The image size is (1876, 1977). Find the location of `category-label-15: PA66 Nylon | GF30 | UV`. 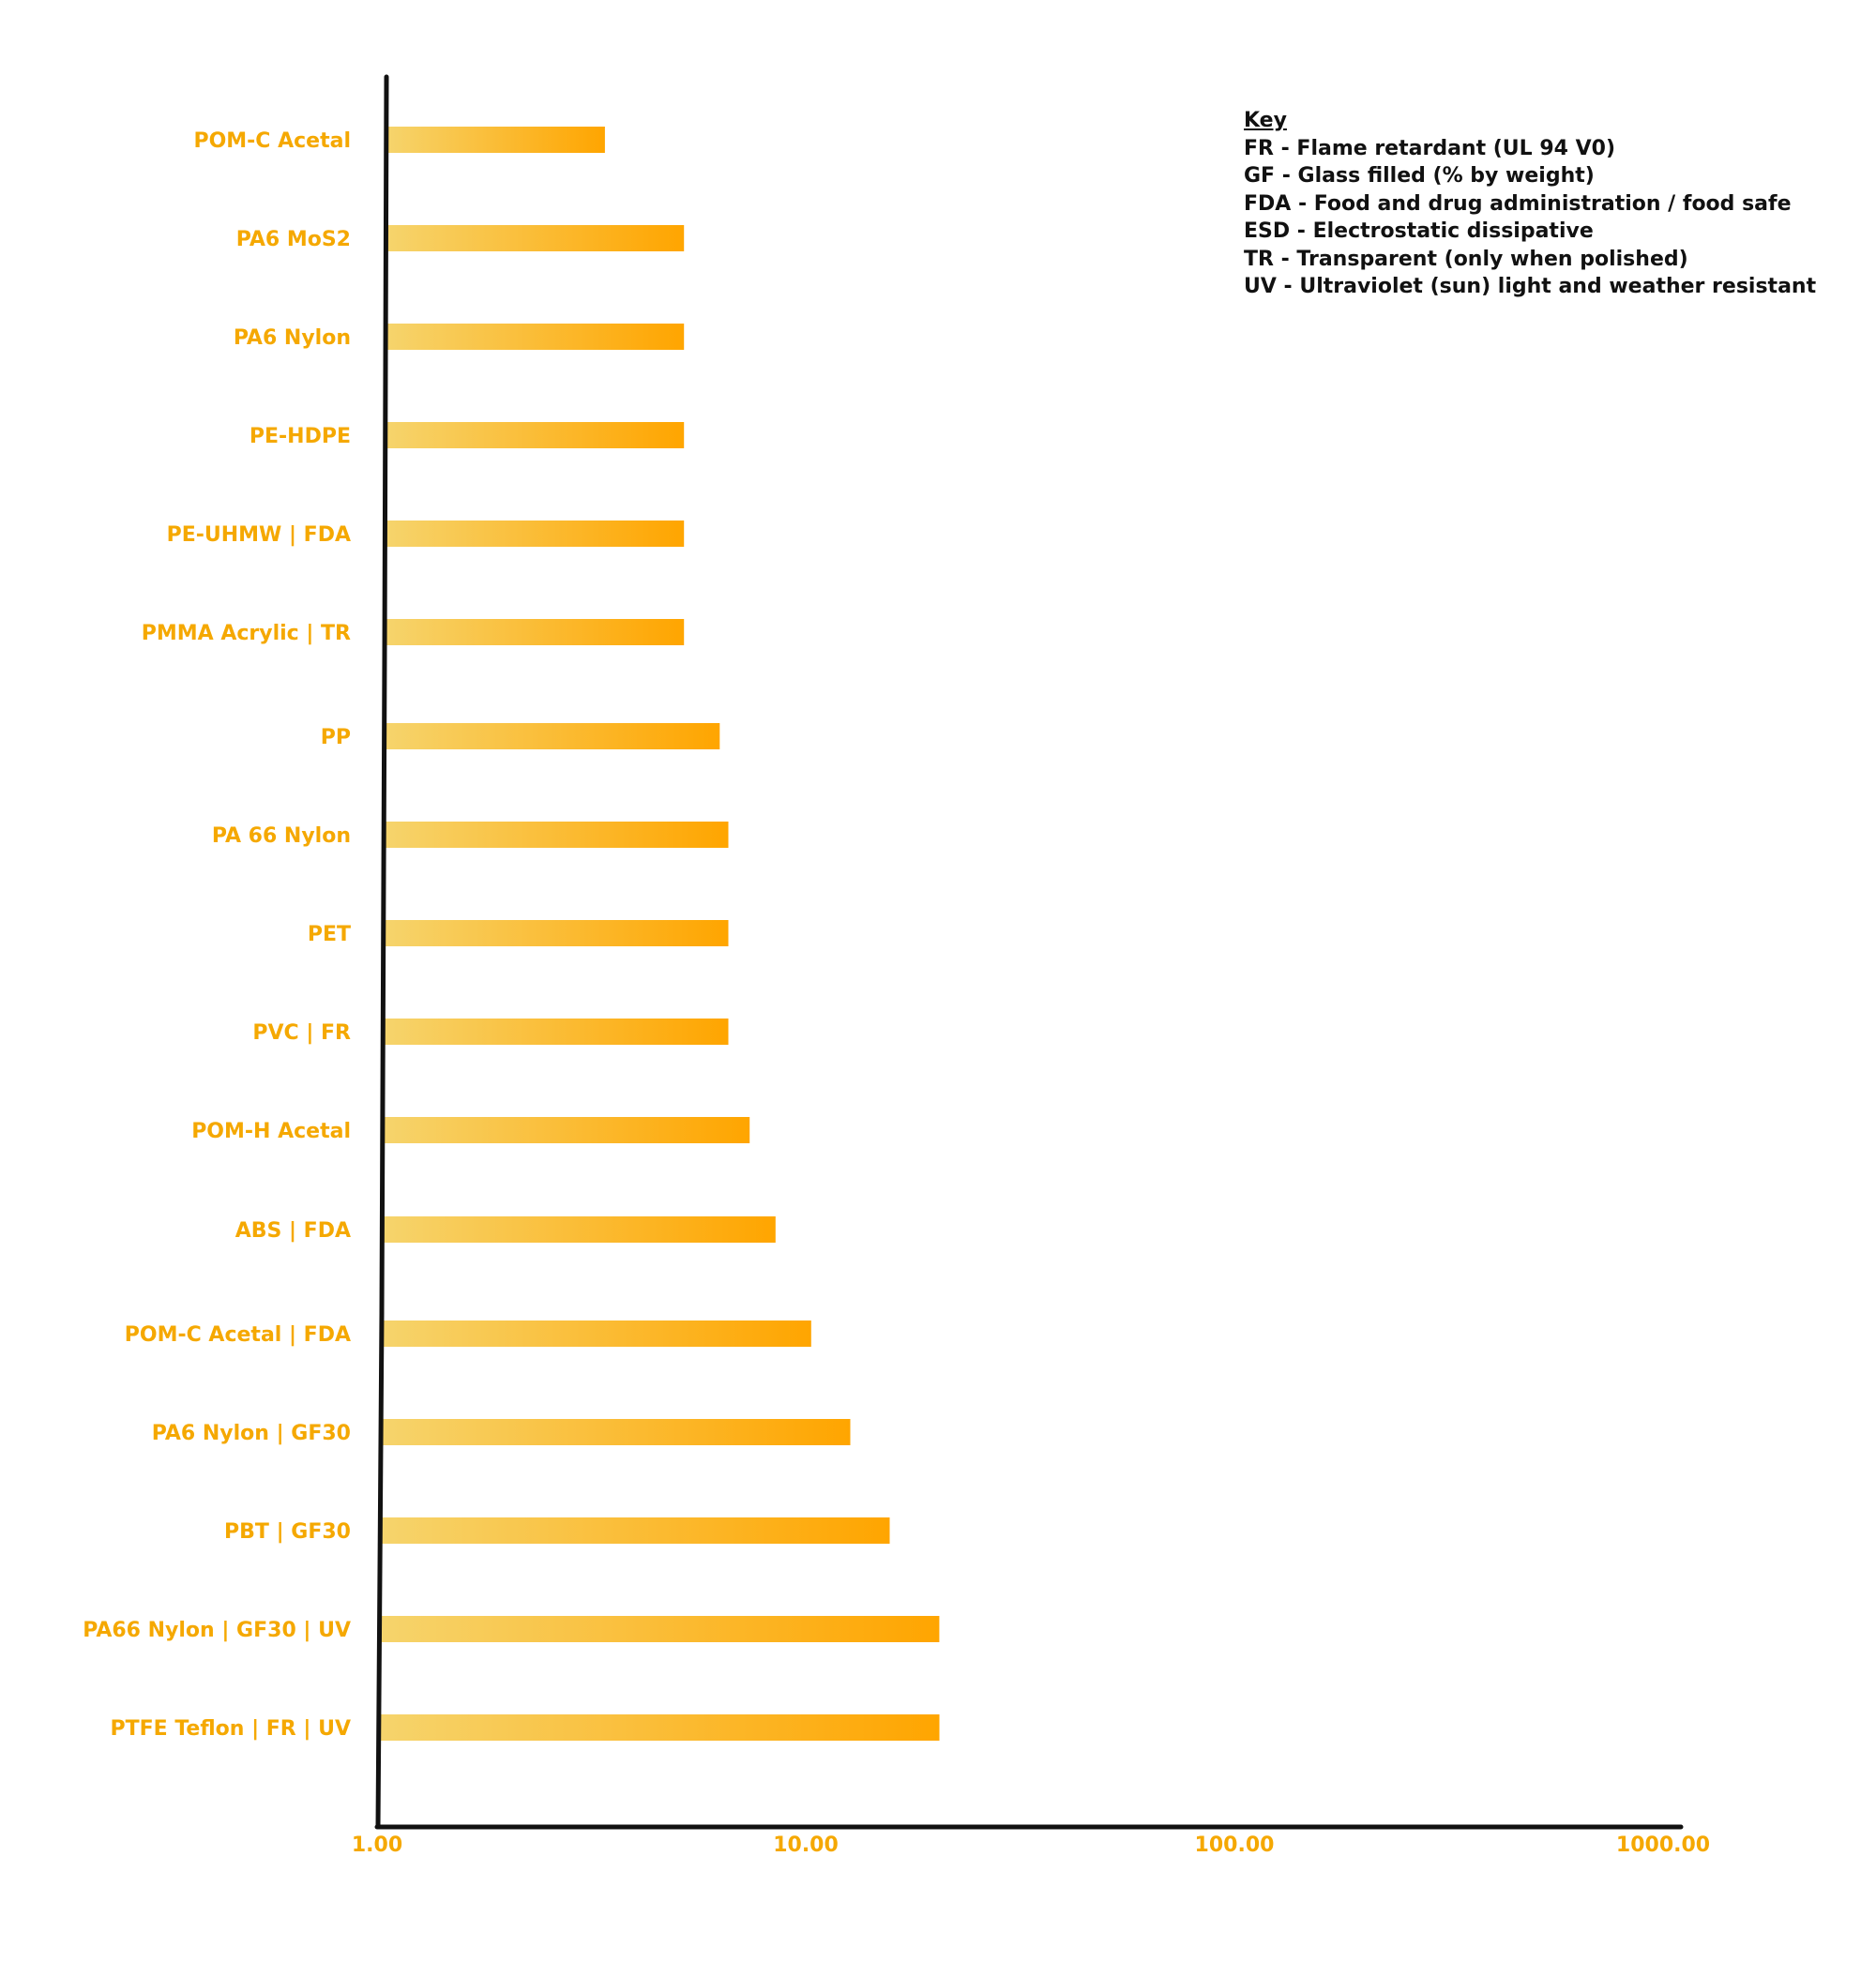

category-label-15: PA66 Nylon | GF30 | UV is located at coordinates (217, 1630).